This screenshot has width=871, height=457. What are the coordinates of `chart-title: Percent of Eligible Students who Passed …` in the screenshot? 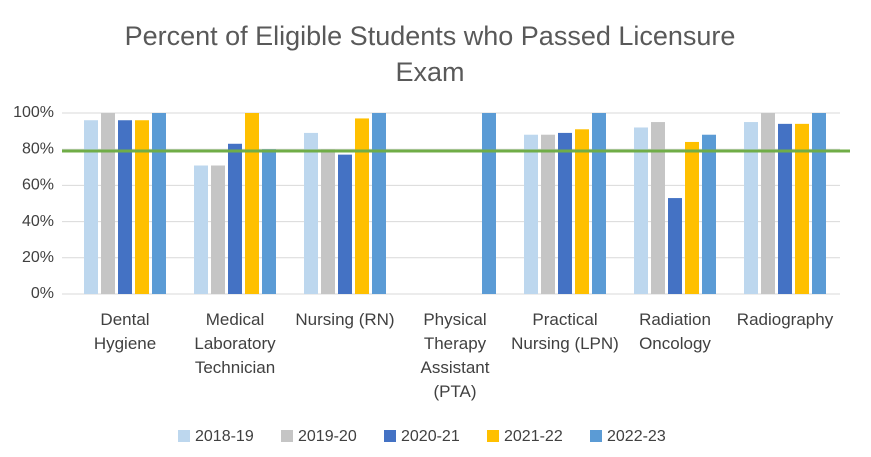 It's located at (430, 54).